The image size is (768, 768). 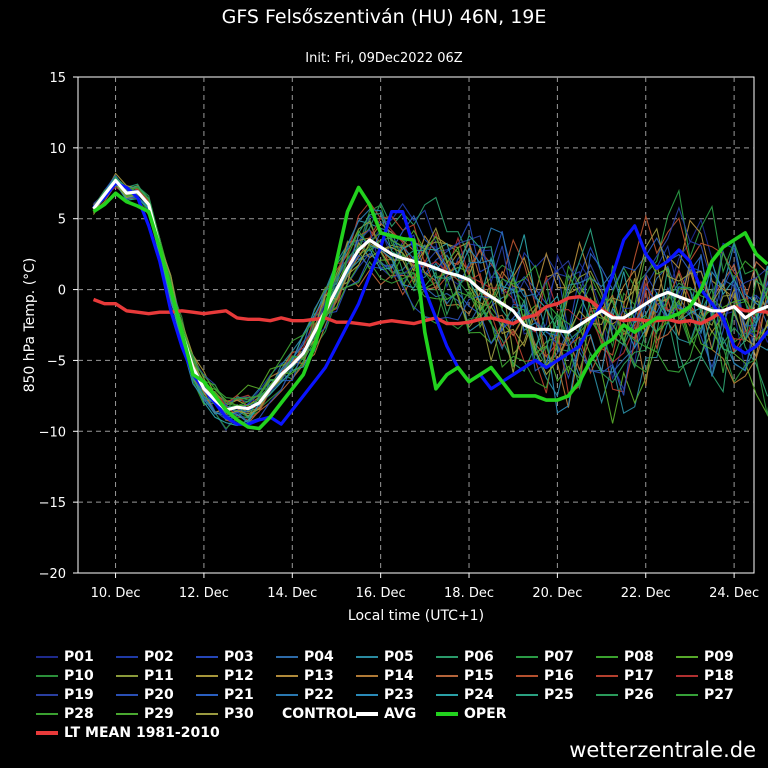 I want to click on legend-item: AVG, so click(x=396, y=713).